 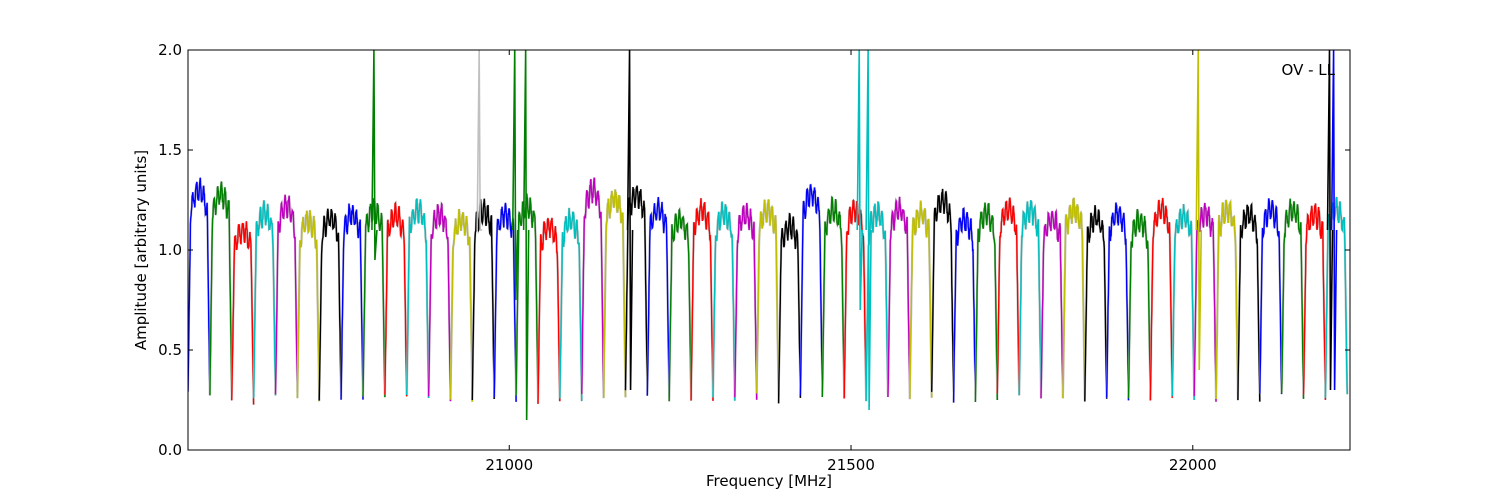 What do you see at coordinates (769, 481) in the screenshot?
I see `x-axis-label: Frequency [MHz]` at bounding box center [769, 481].